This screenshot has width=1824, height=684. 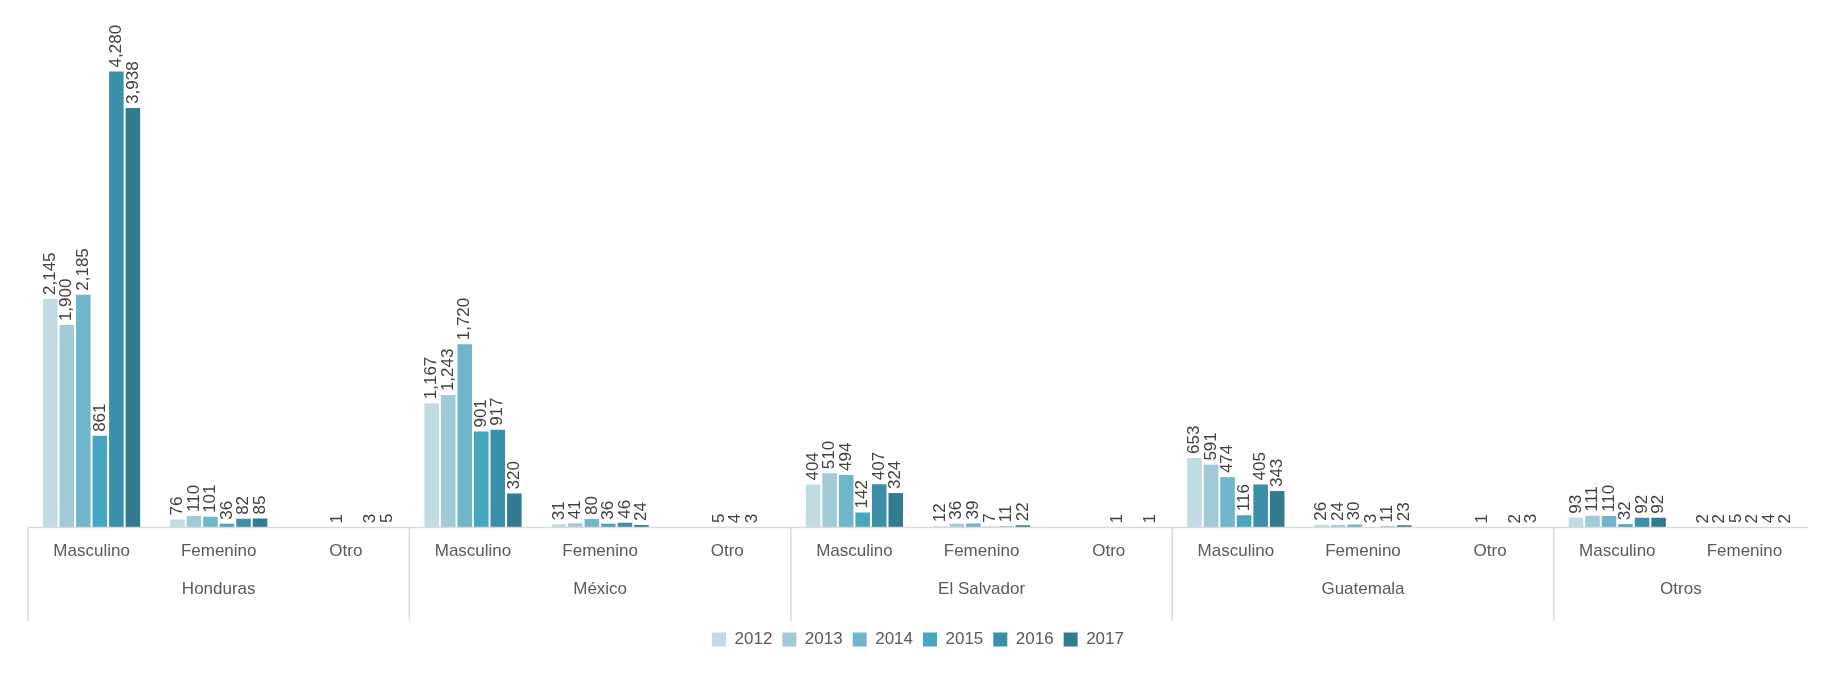 What do you see at coordinates (1404, 512) in the screenshot?
I see `data-label: 23` at bounding box center [1404, 512].